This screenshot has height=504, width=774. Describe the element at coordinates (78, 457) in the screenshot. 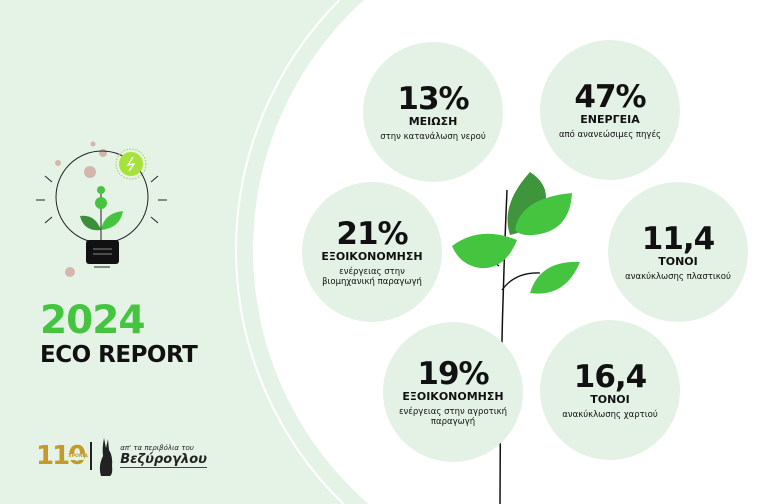

I see `anniversary-sub: ΧΡΟΝΙΑ` at that location.